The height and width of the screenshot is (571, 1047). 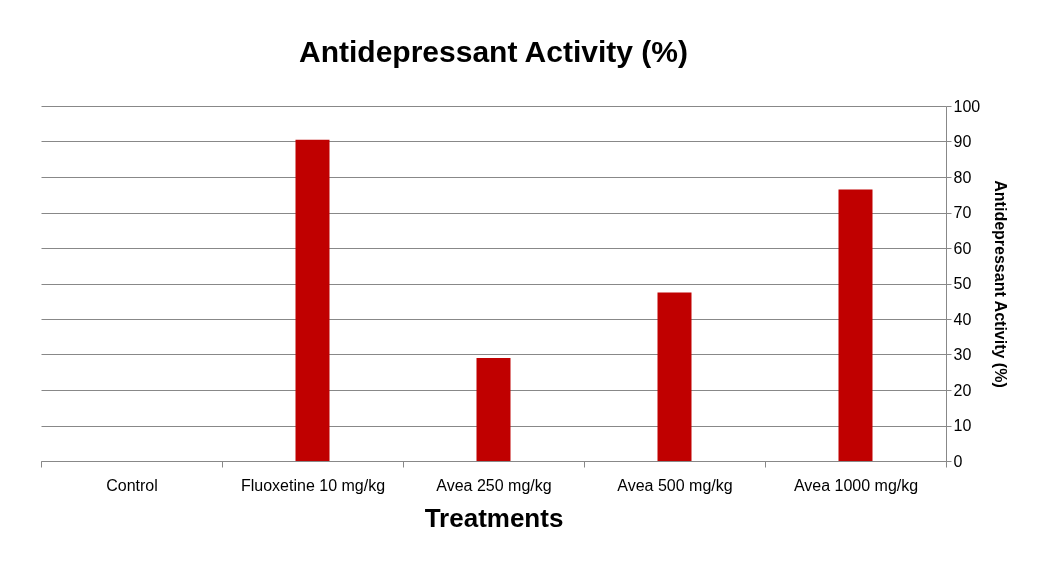 I want to click on y-tick-label: 50, so click(x=962, y=283).